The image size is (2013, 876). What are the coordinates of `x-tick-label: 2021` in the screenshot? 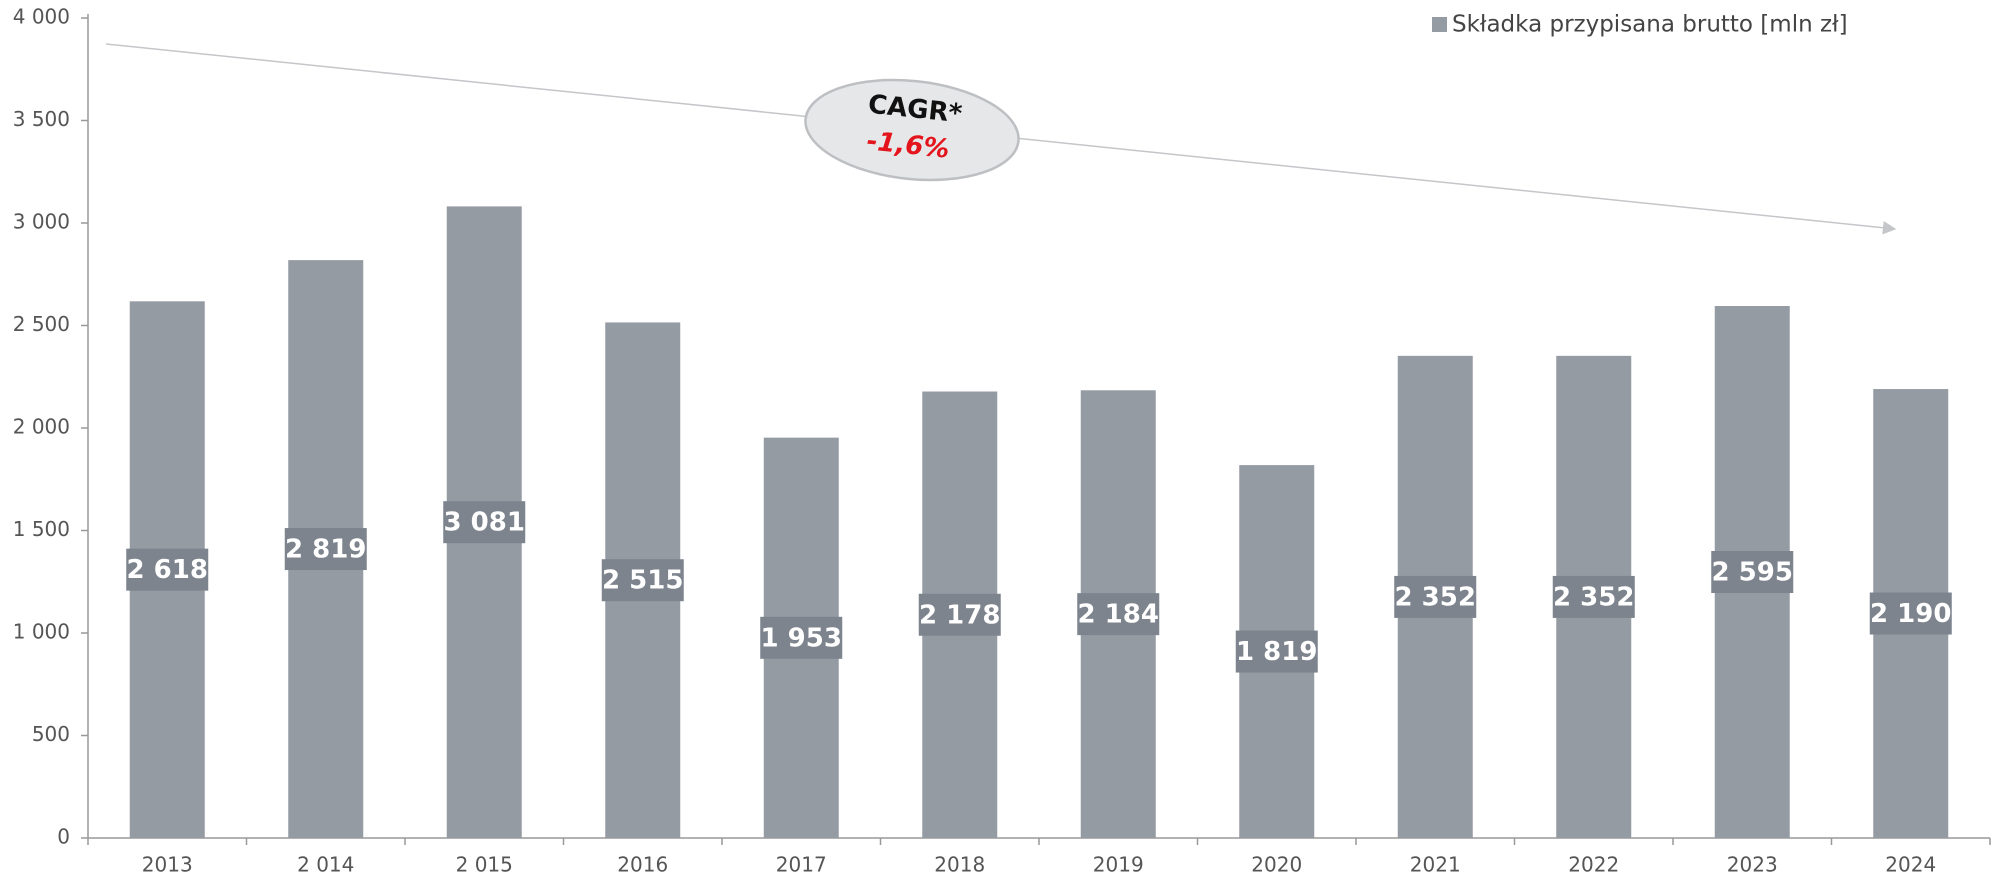 It's located at (1435, 864).